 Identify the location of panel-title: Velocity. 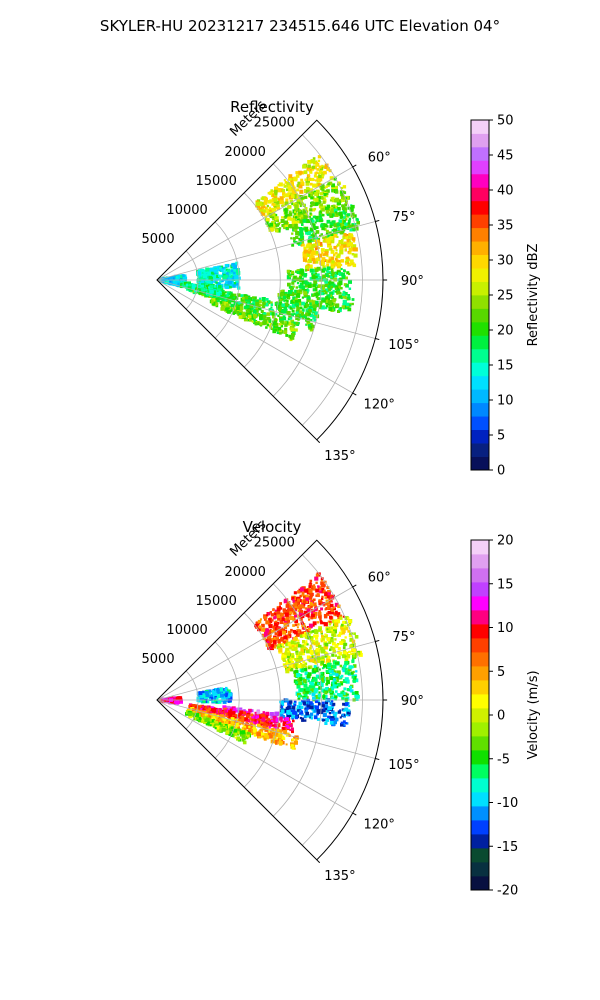
(272, 527).